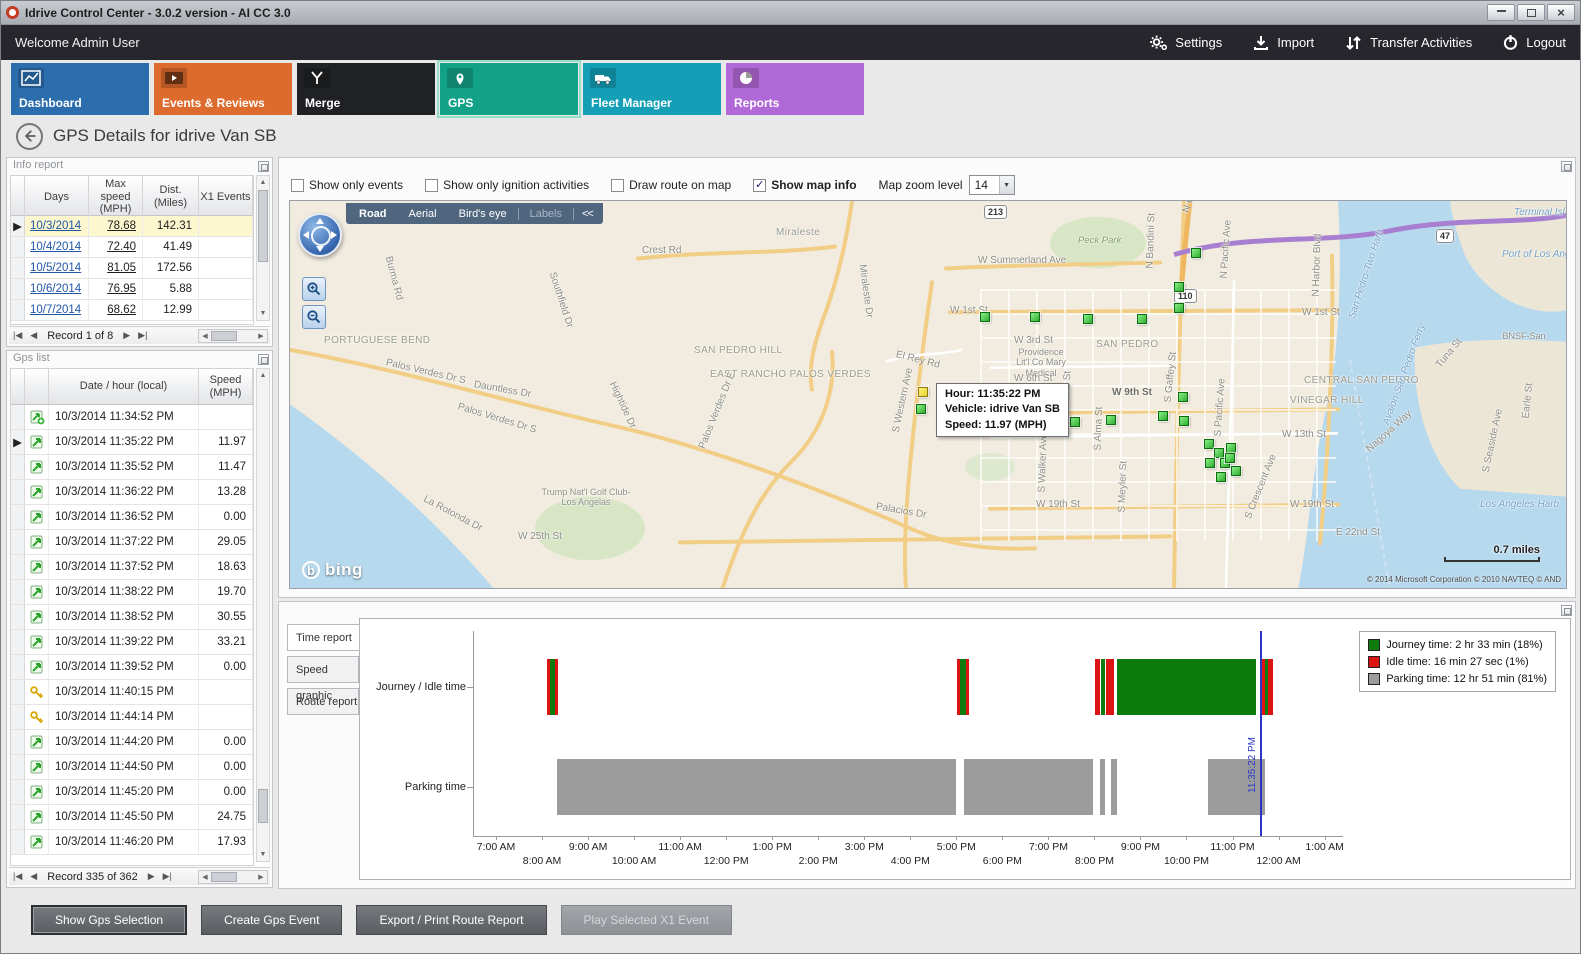 This screenshot has height=954, width=1581. Describe the element at coordinates (366, 89) in the screenshot. I see `nav-tile-merge: Merge` at that location.